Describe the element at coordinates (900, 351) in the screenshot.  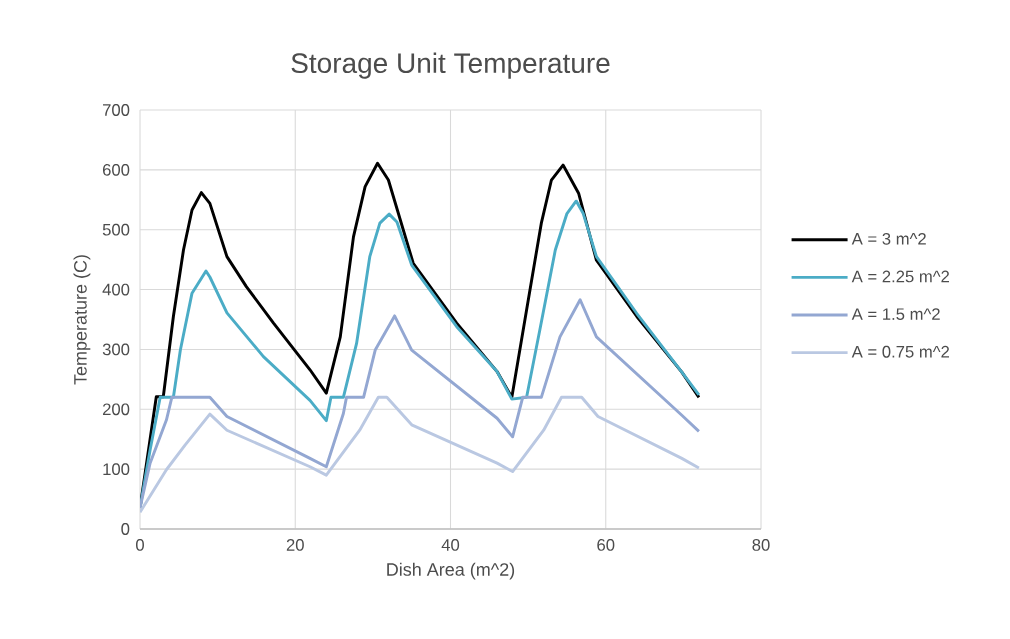
I see `legend-label: A = 0.75 m^2` at that location.